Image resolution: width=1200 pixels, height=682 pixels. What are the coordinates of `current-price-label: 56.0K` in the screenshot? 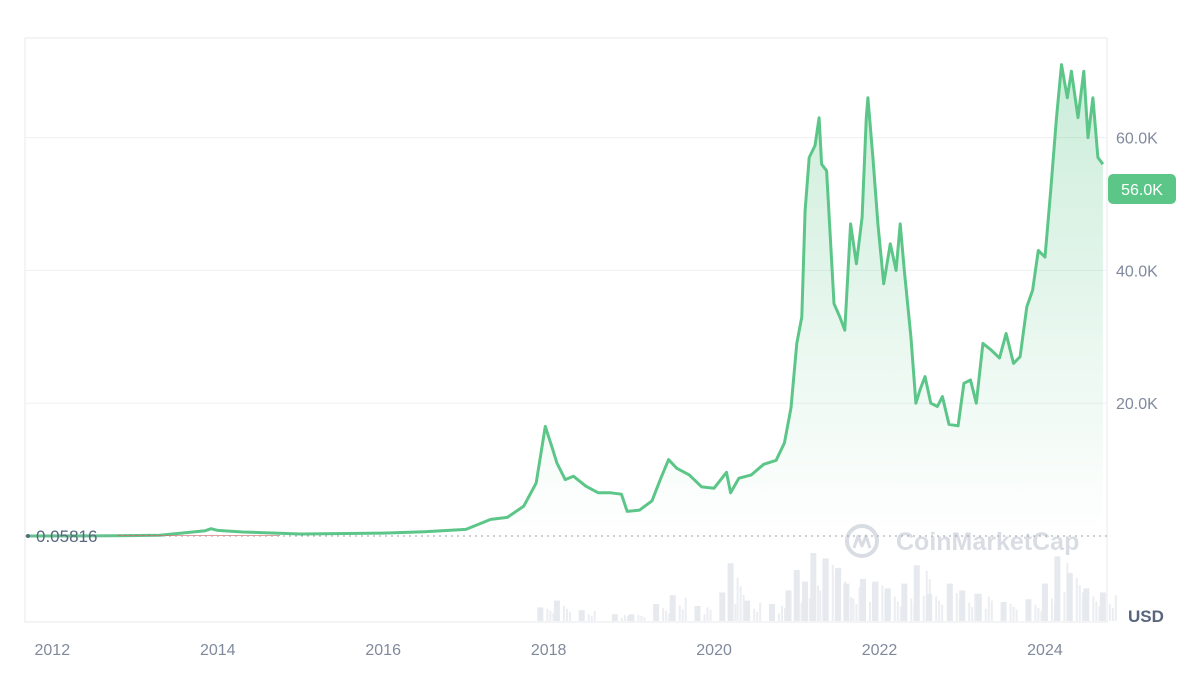 It's located at (1142, 190).